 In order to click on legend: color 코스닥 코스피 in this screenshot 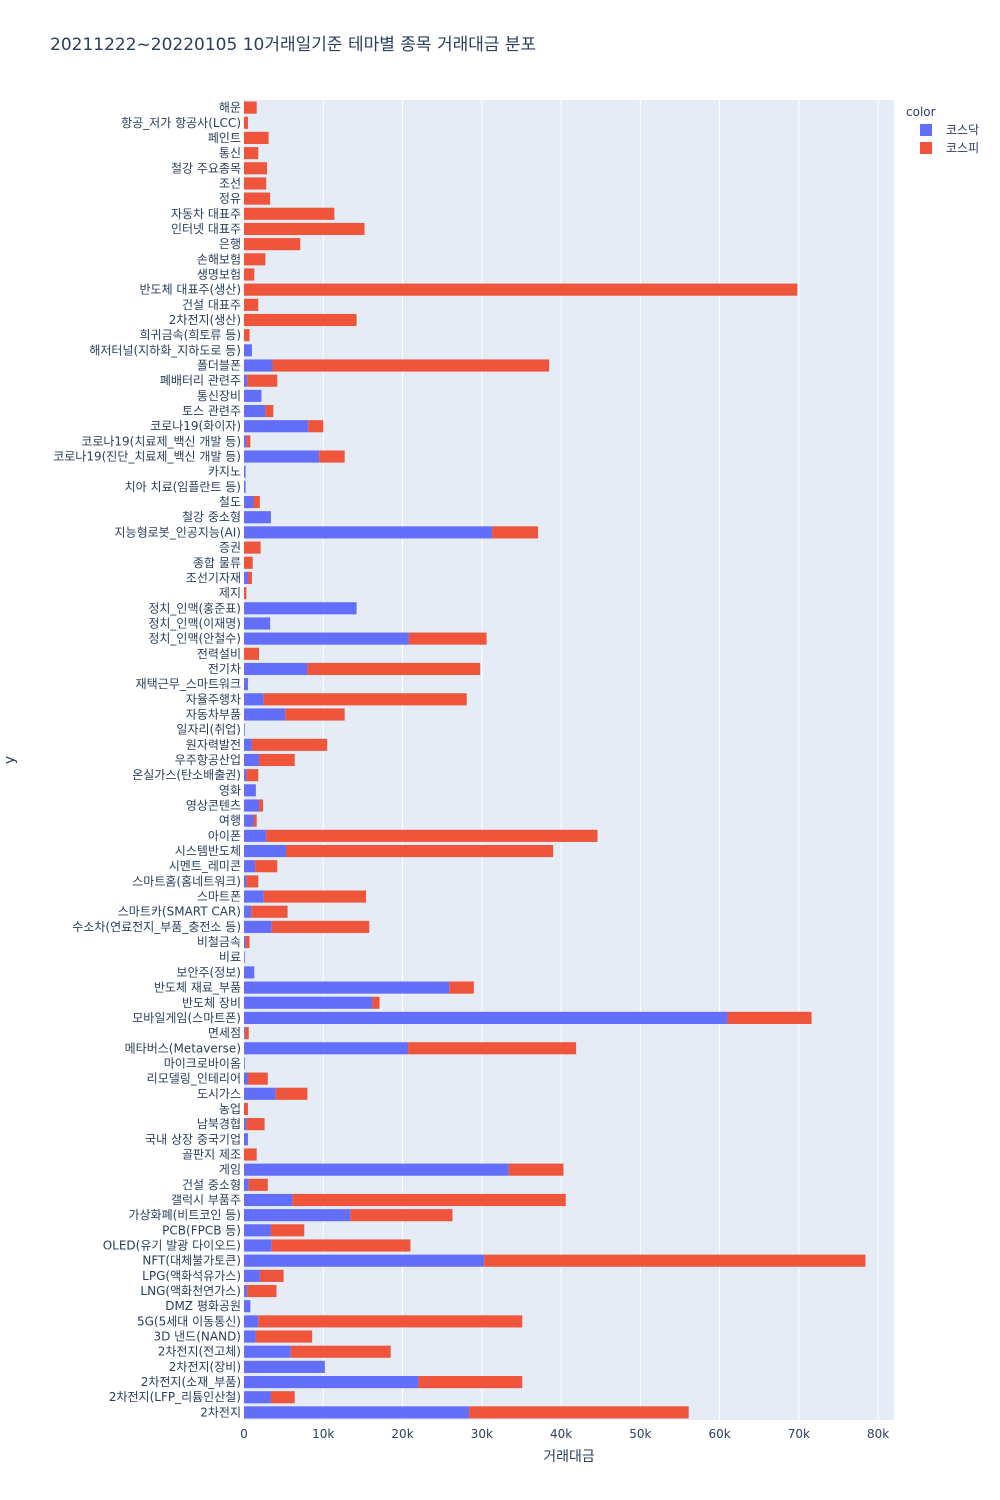, I will do `click(942, 130)`.